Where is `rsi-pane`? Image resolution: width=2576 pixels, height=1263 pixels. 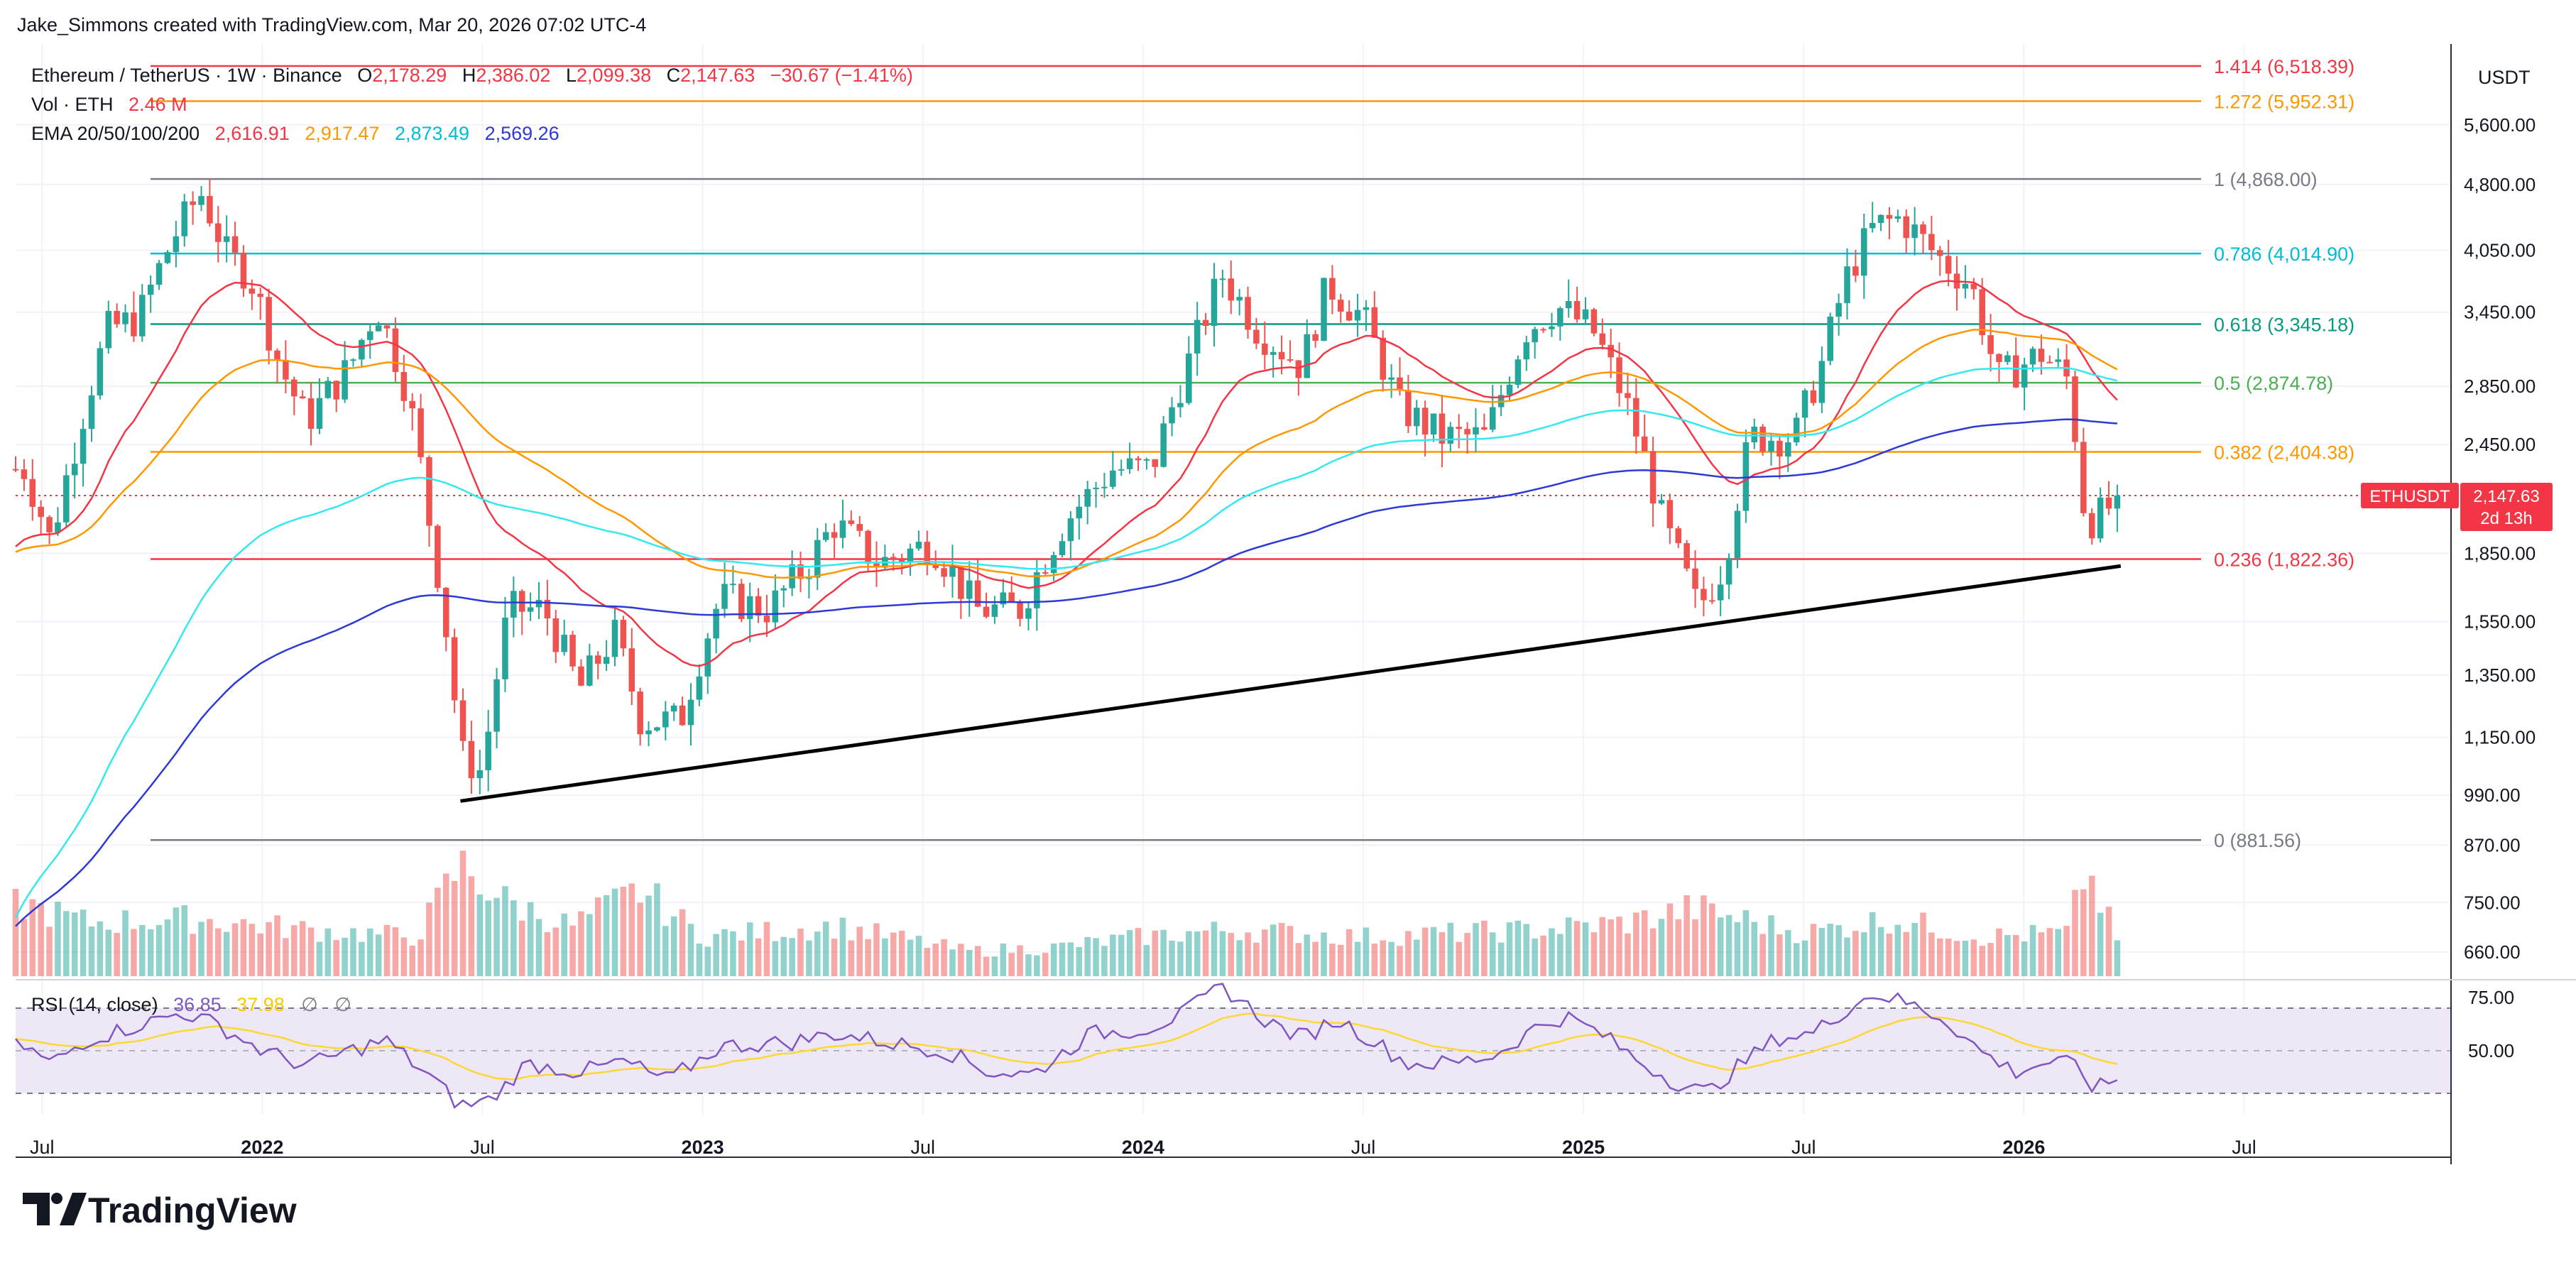 rsi-pane is located at coordinates (1233, 1046).